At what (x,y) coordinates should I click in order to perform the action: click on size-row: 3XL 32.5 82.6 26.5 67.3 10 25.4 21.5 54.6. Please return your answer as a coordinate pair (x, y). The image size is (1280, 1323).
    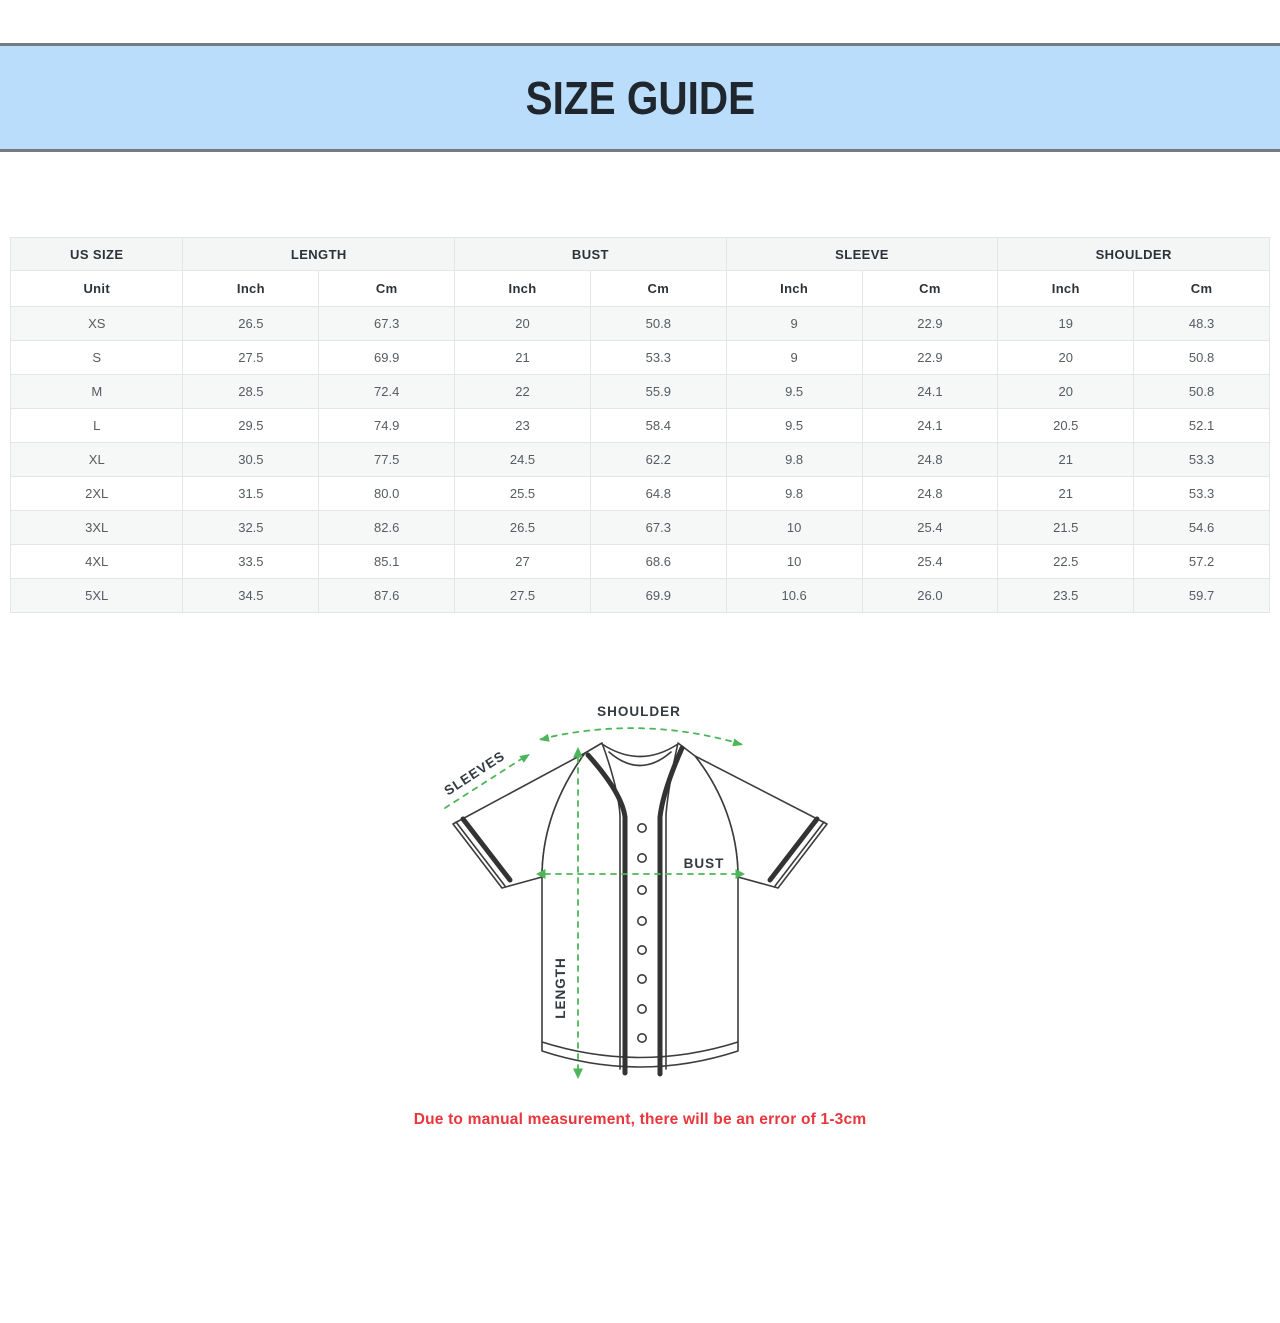
    Looking at the image, I should click on (639, 527).